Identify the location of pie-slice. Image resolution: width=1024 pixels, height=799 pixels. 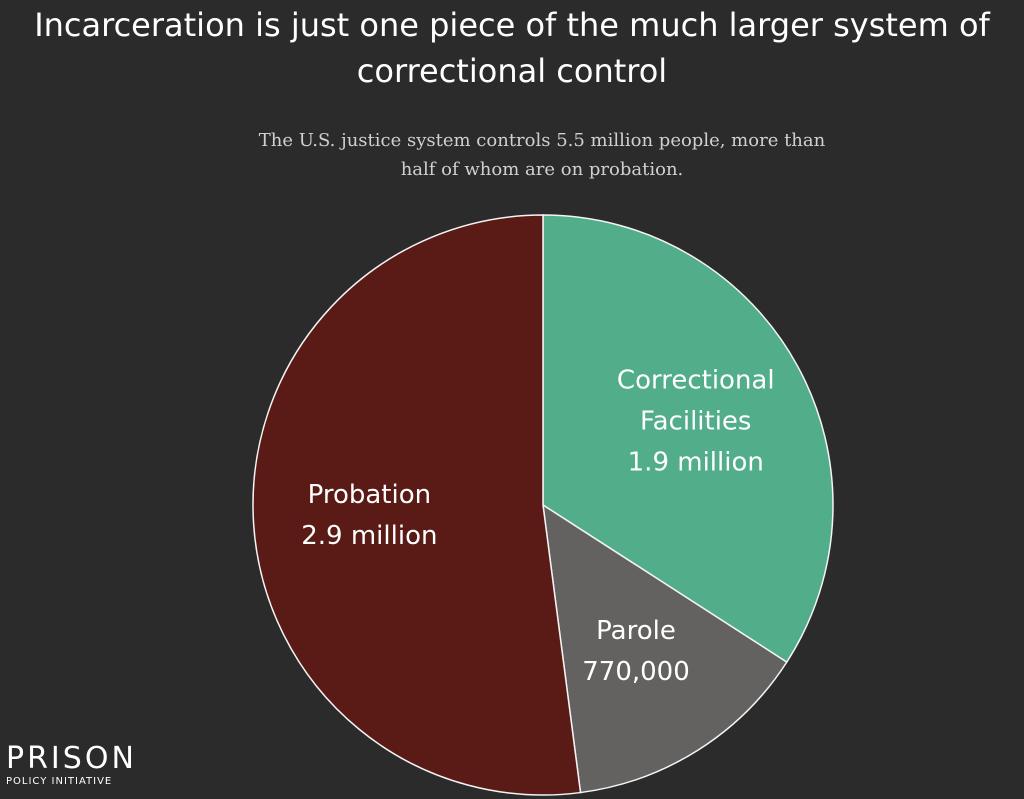
(665, 648).